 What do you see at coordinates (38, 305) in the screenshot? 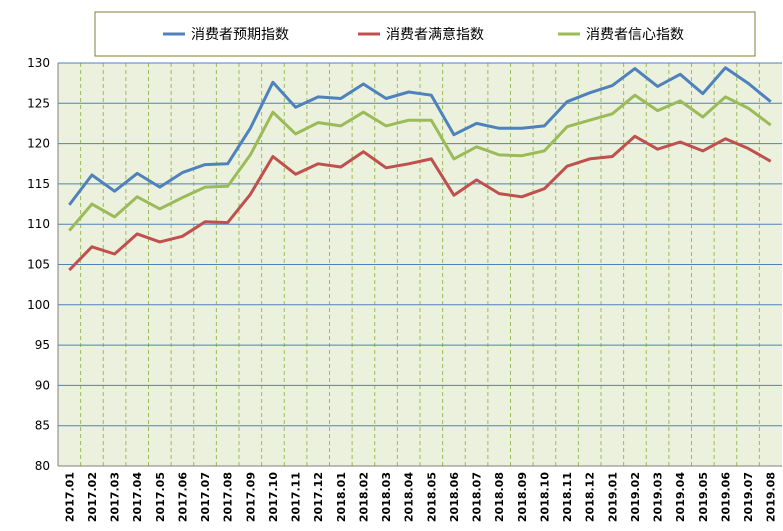
I see `y-tick-label: 100` at bounding box center [38, 305].